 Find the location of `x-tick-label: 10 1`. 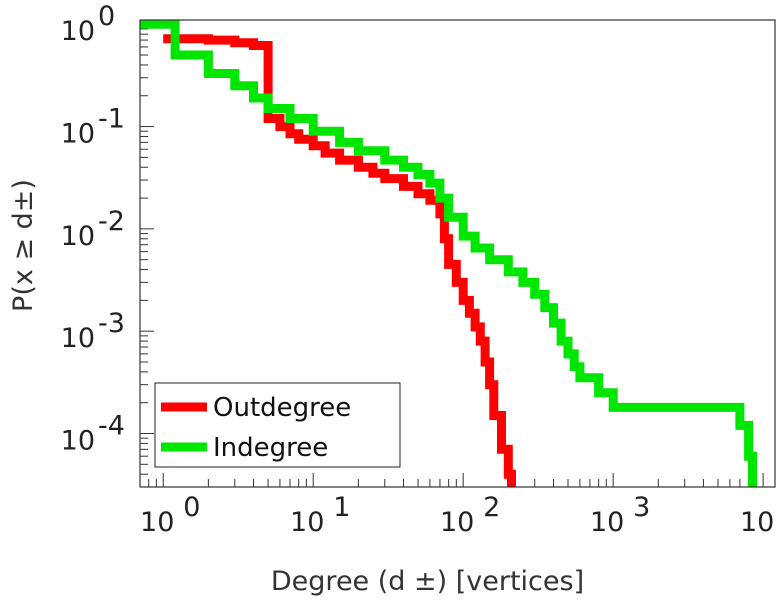

x-tick-label: 10 1 is located at coordinates (320, 515).